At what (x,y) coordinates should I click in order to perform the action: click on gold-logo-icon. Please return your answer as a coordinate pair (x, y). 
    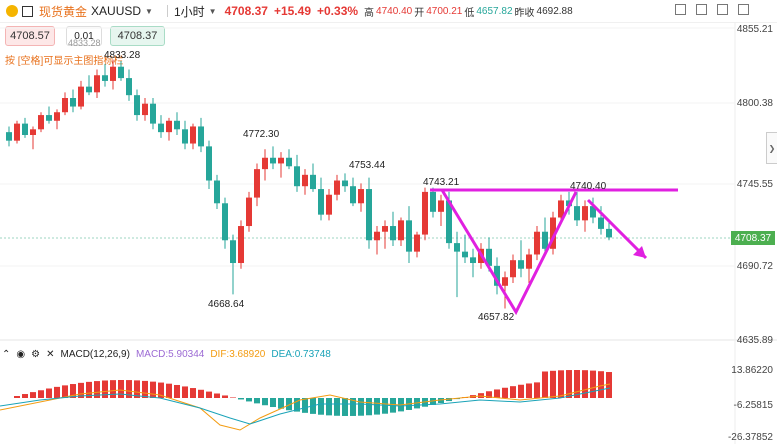
    Looking at the image, I should click on (12, 11).